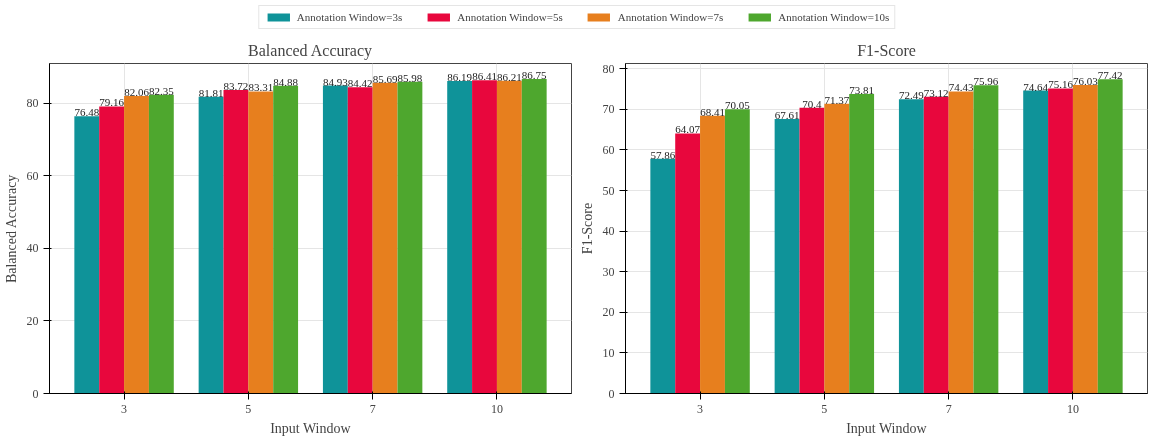 This screenshot has height=440, width=1153. I want to click on data-label: 86.41, so click(484, 76).